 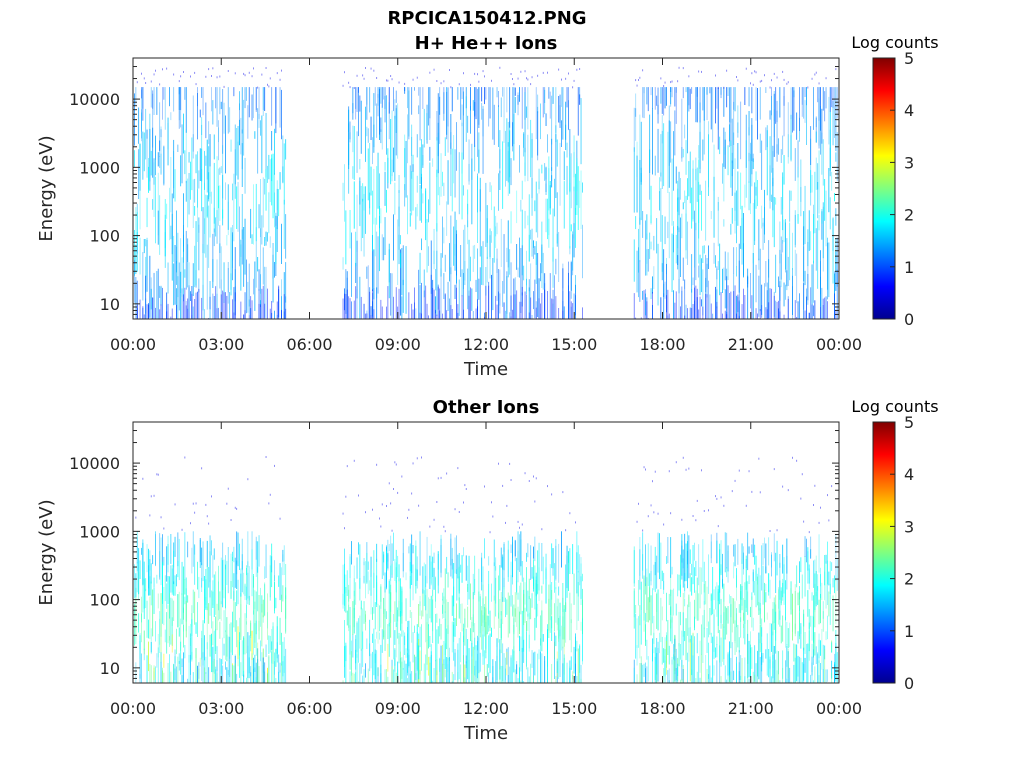 I want to click on colorbar-tick-label: 1, so click(x=909, y=631).